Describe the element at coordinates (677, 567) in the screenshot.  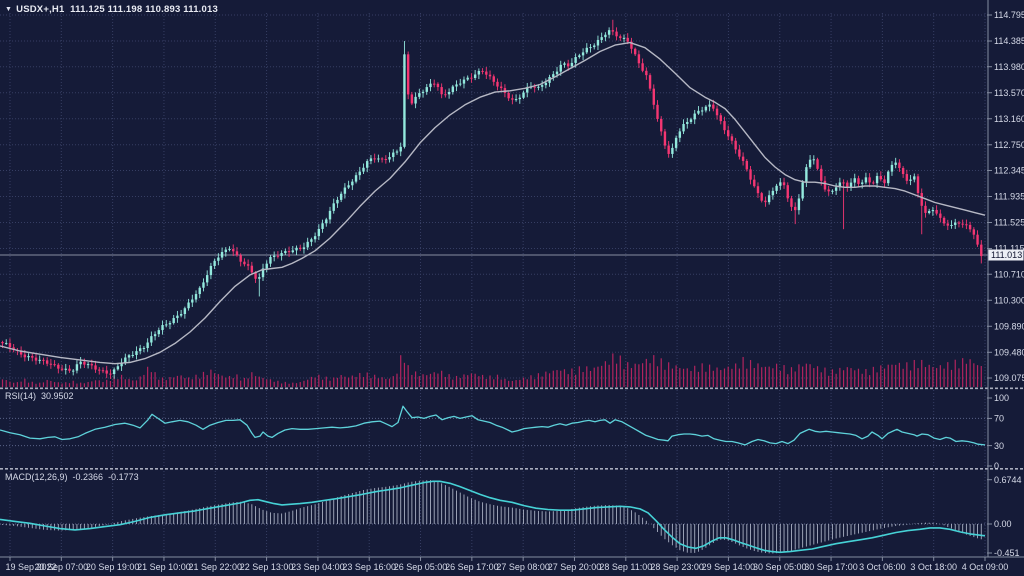
I see `time-axis-label: 28 Sep 23:00` at that location.